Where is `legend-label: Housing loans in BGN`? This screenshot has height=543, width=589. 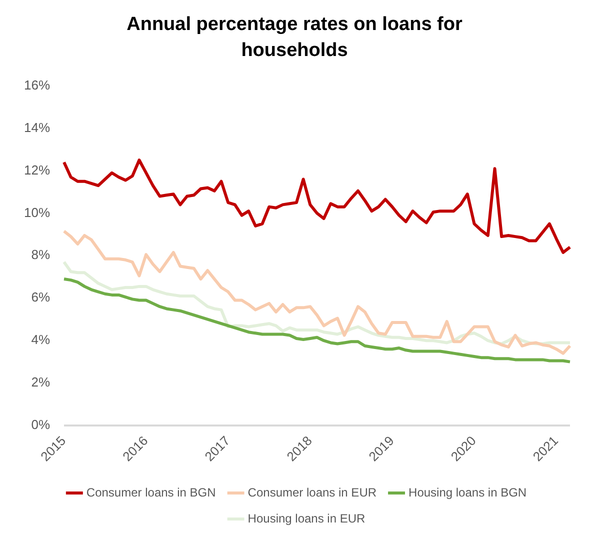 legend-label: Housing loans in BGN is located at coordinates (467, 492).